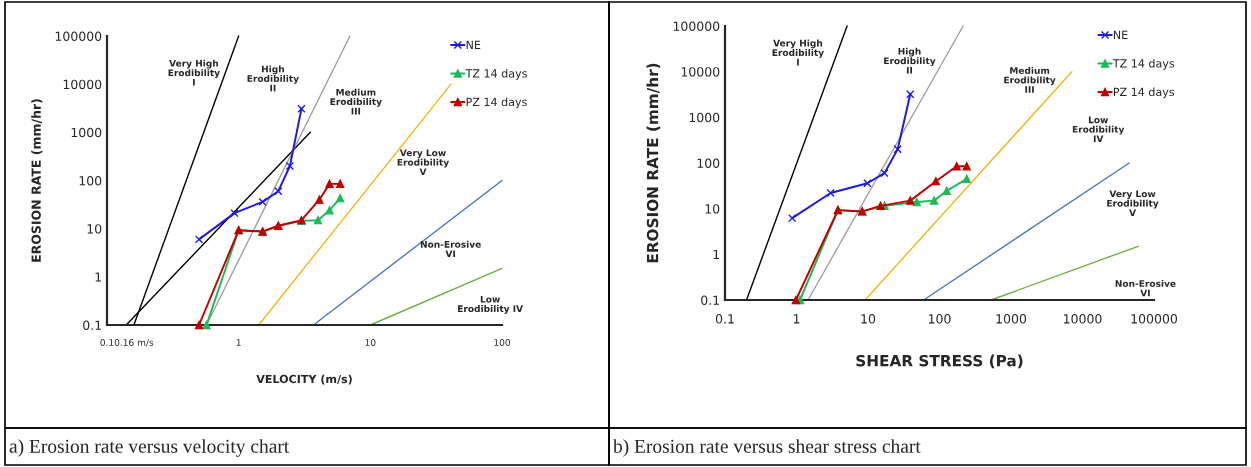 Image resolution: width=1251 pixels, height=467 pixels. What do you see at coordinates (767, 448) in the screenshot?
I see `text: b) Erosion rate versus shear stress chart` at bounding box center [767, 448].